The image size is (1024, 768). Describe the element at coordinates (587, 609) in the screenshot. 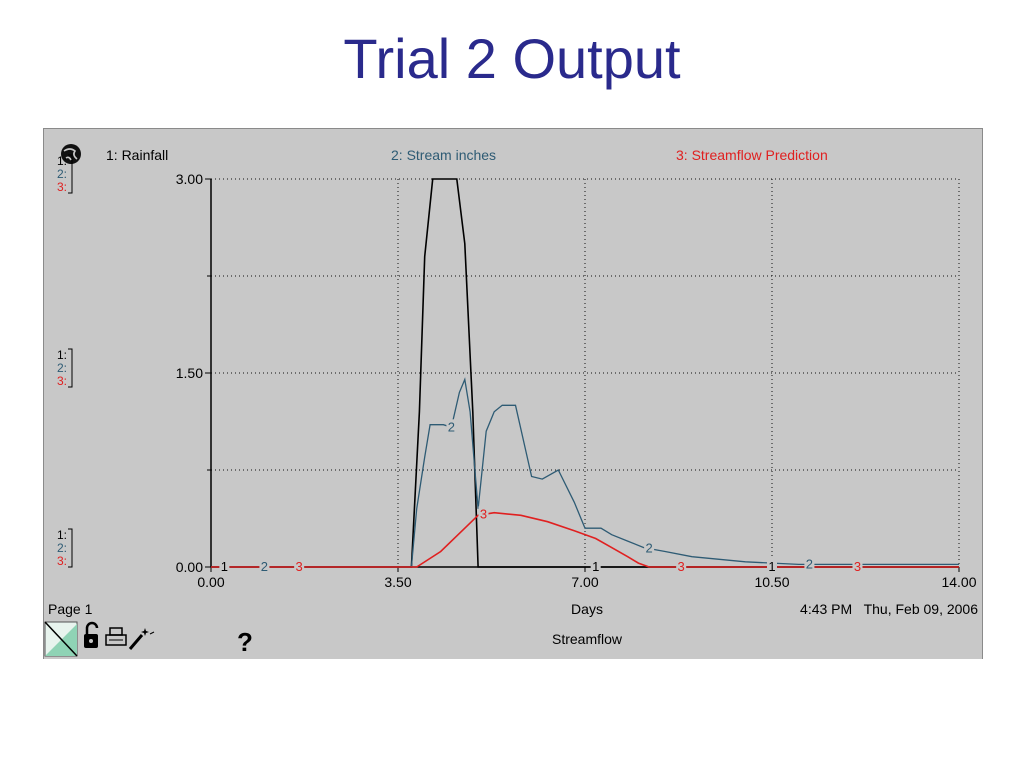

I see `x-axis-label: Days` at that location.